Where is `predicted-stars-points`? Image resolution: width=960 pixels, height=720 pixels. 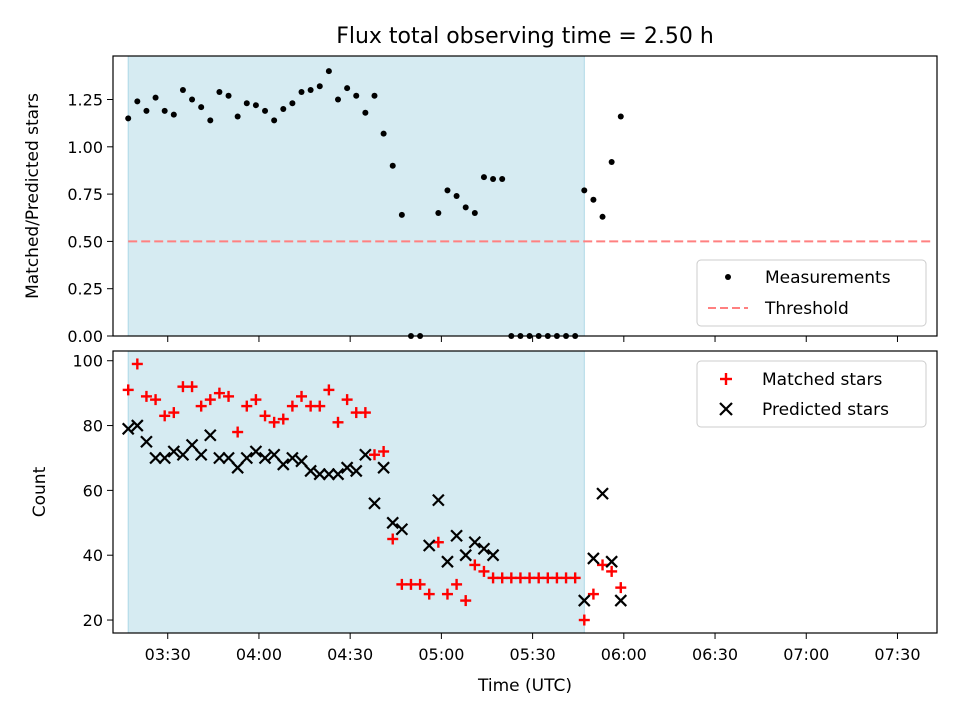 predicted-stars-points is located at coordinates (374, 513).